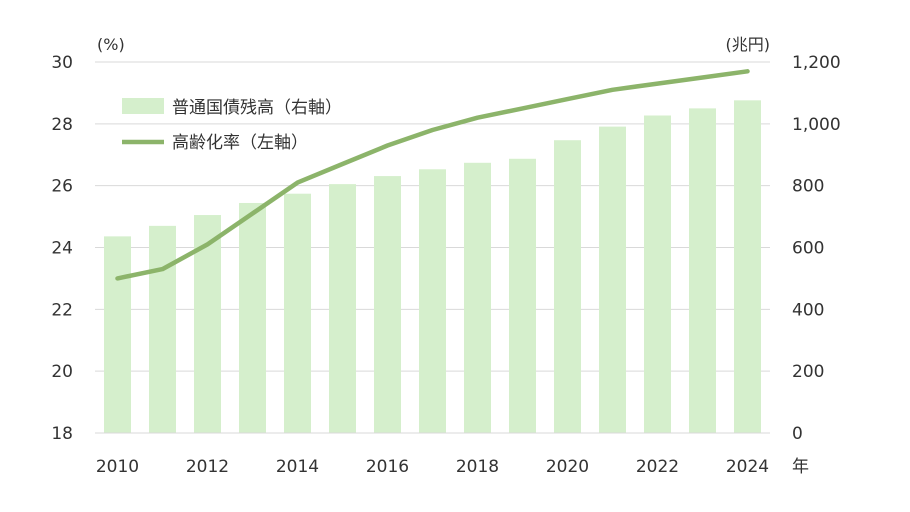 The height and width of the screenshot is (512, 910). What do you see at coordinates (297, 467) in the screenshot?
I see `x-tick-label: 2014` at bounding box center [297, 467].